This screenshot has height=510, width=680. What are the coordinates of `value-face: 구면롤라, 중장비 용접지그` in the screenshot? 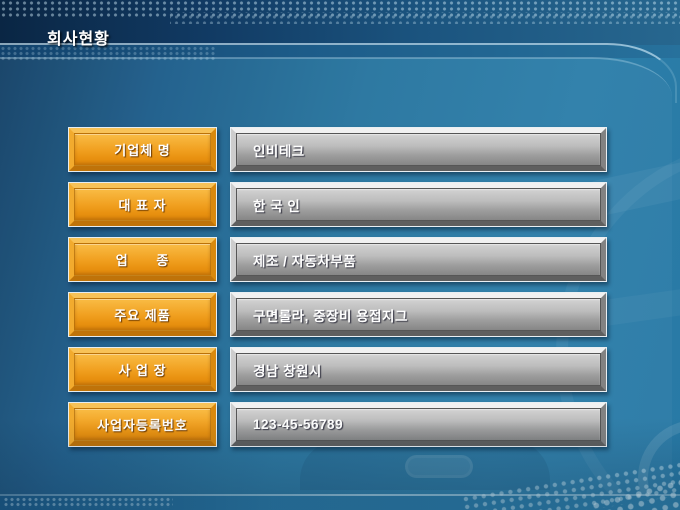 It's located at (418, 314).